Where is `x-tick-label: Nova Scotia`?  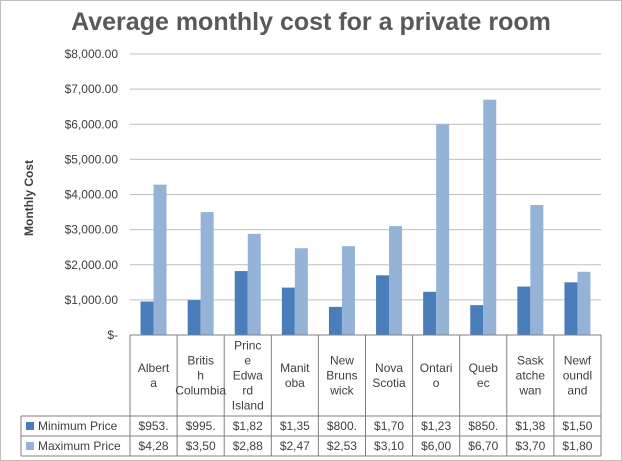
x-tick-label: Nova Scotia is located at coordinates (389, 375).